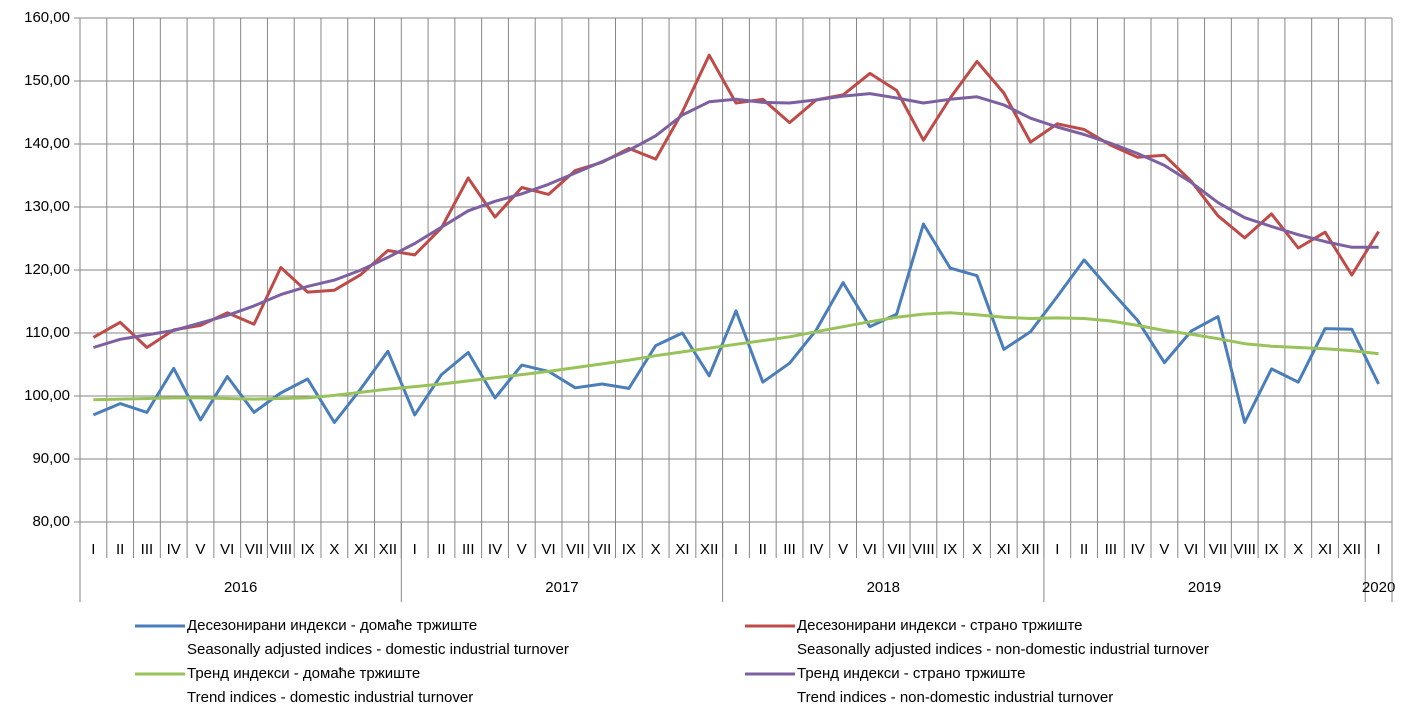  What do you see at coordinates (51, 521) in the screenshot?
I see `y-tick-label: 80,00` at bounding box center [51, 521].